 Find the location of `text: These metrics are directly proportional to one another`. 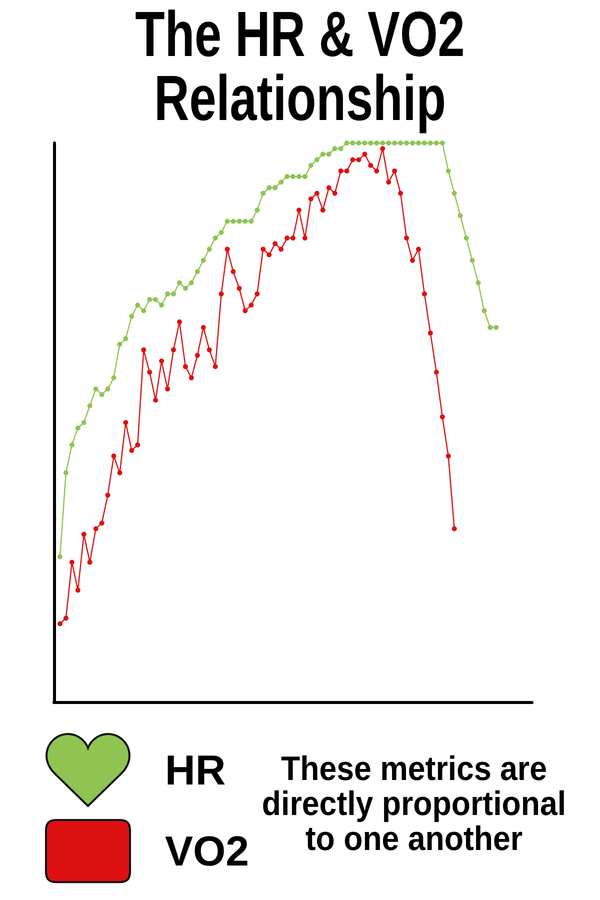

text: These metrics are directly proportional to one another is located at coordinates (414, 804).